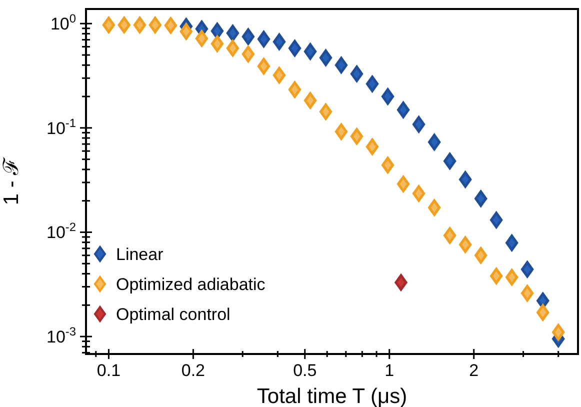 Image resolution: width=581 pixels, height=407 pixels. What do you see at coordinates (305, 370) in the screenshot?
I see `x-tick-label: 0.5` at bounding box center [305, 370].